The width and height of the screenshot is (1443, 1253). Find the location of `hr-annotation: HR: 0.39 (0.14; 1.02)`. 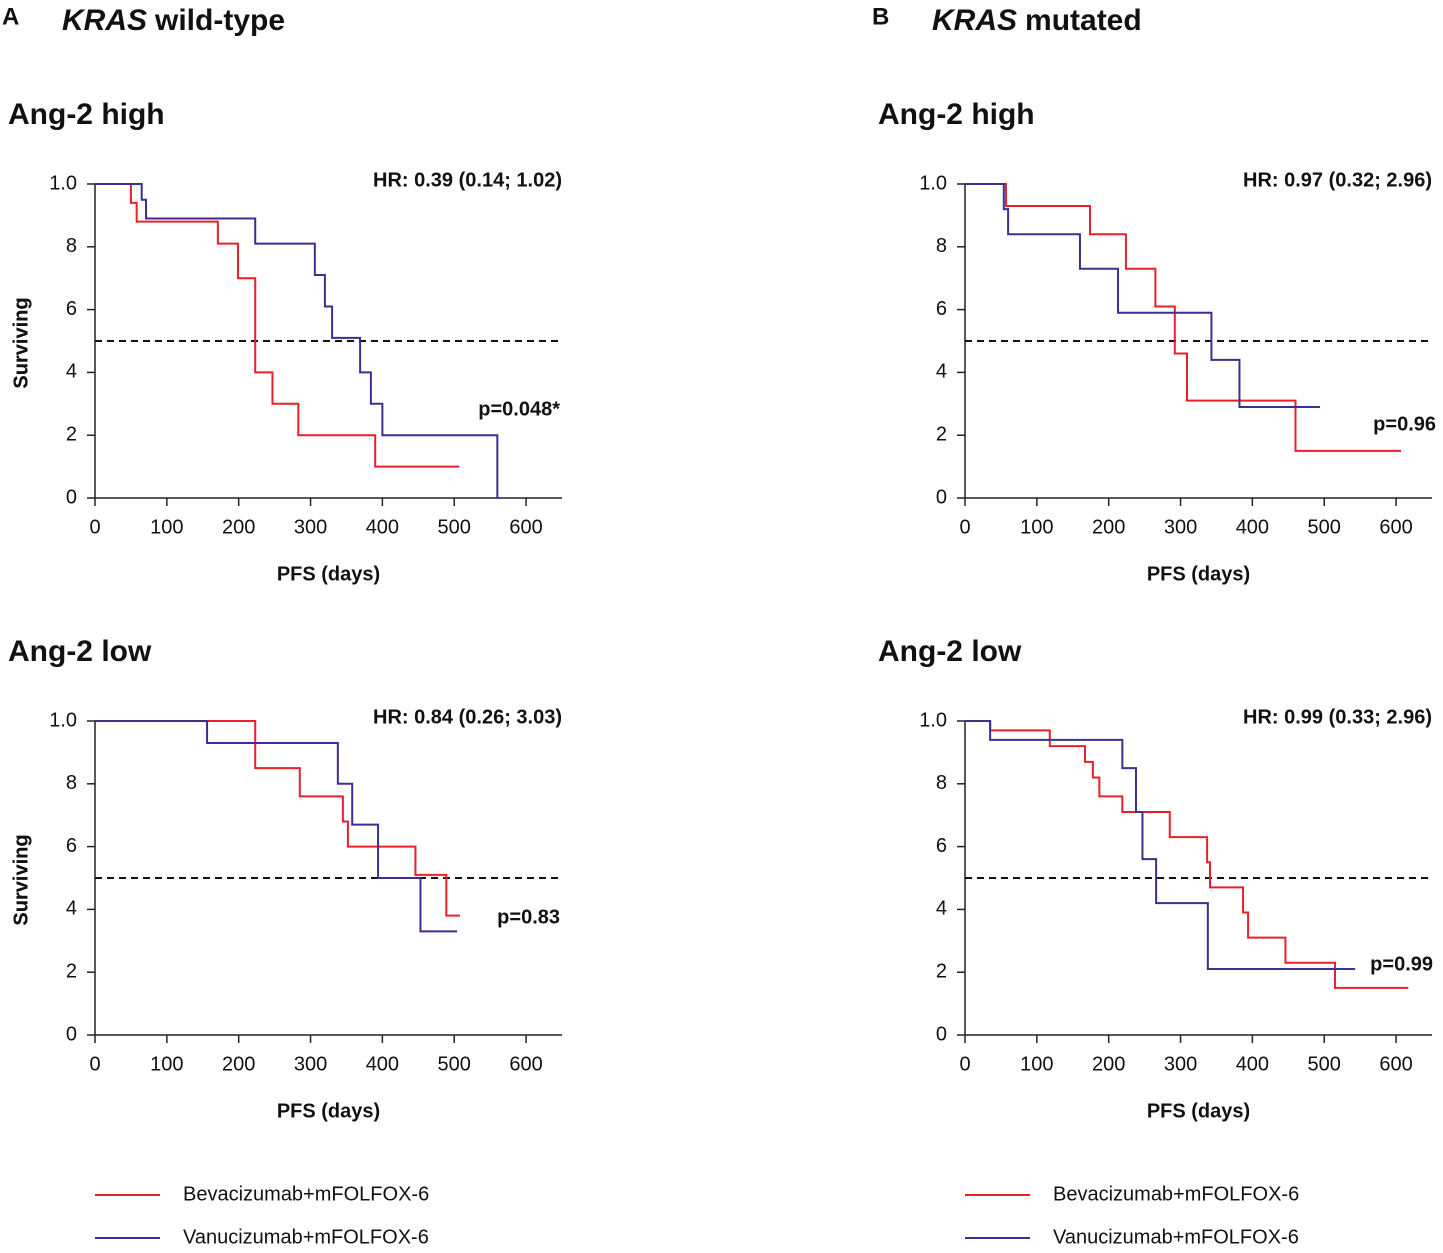

hr-annotation: HR: 0.39 (0.14; 1.02) is located at coordinates (467, 180).